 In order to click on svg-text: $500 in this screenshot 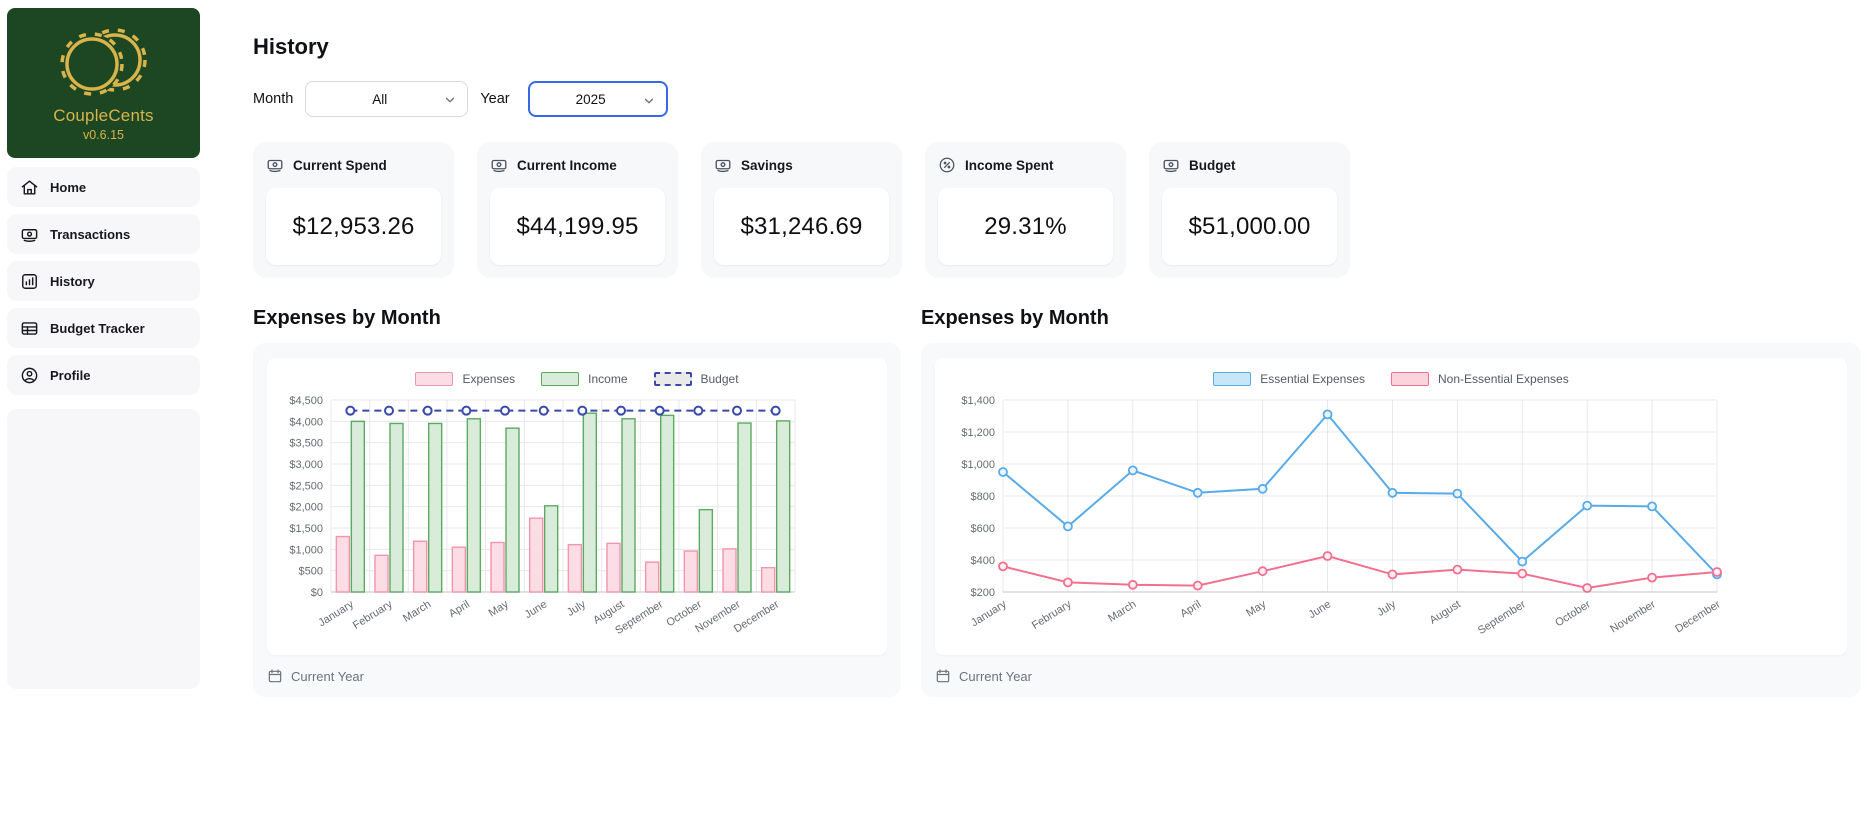, I will do `click(311, 572)`.